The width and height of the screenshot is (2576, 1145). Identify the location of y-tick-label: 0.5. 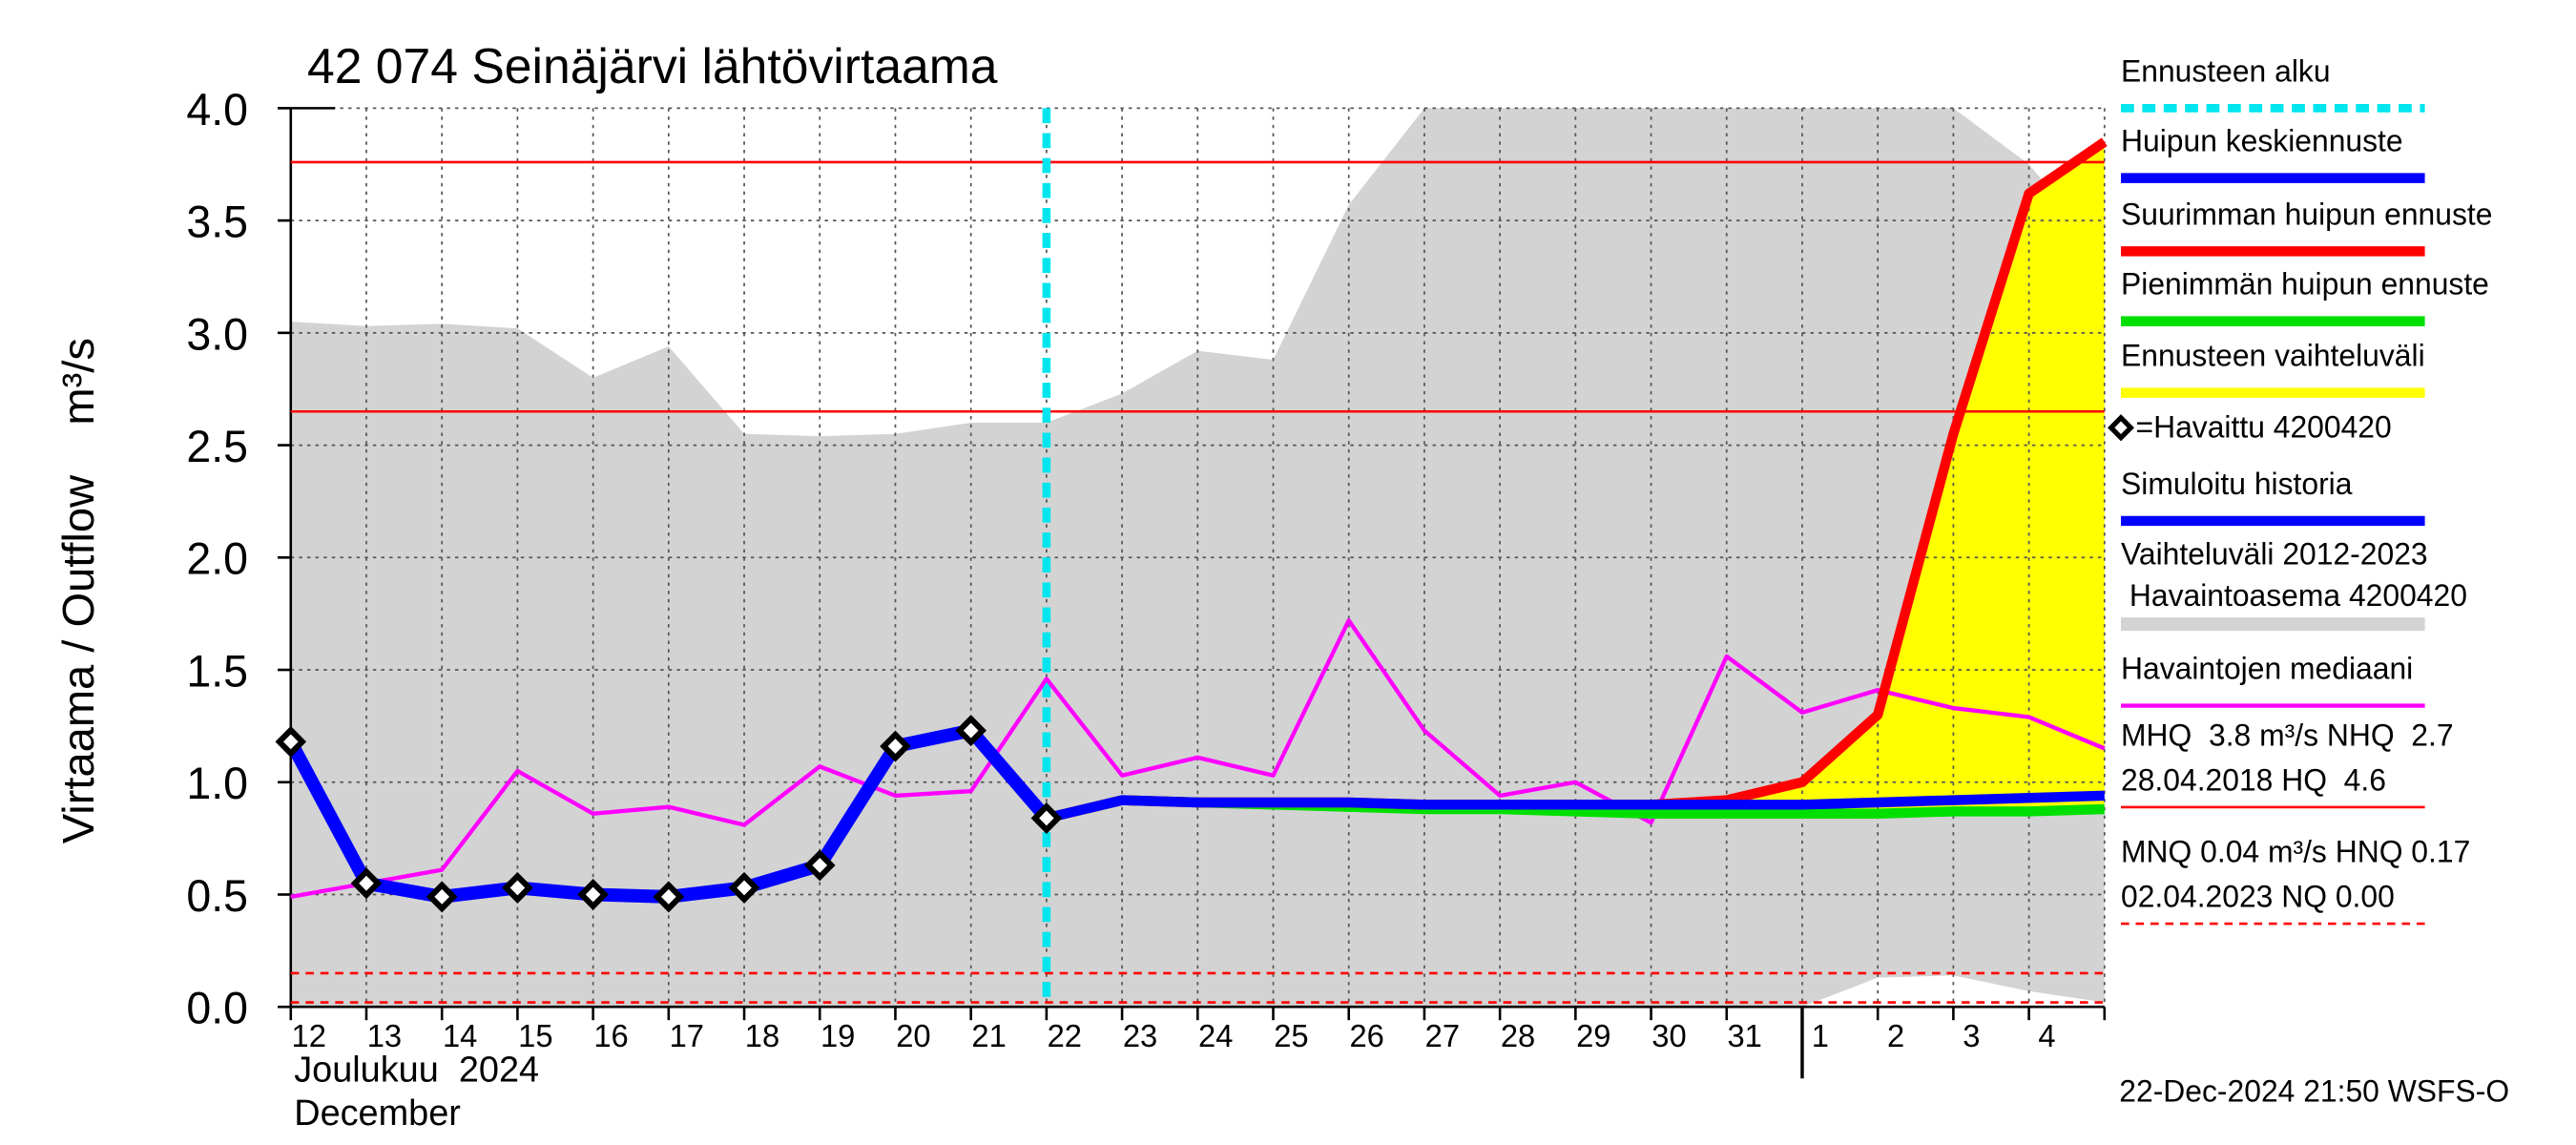
(217, 896).